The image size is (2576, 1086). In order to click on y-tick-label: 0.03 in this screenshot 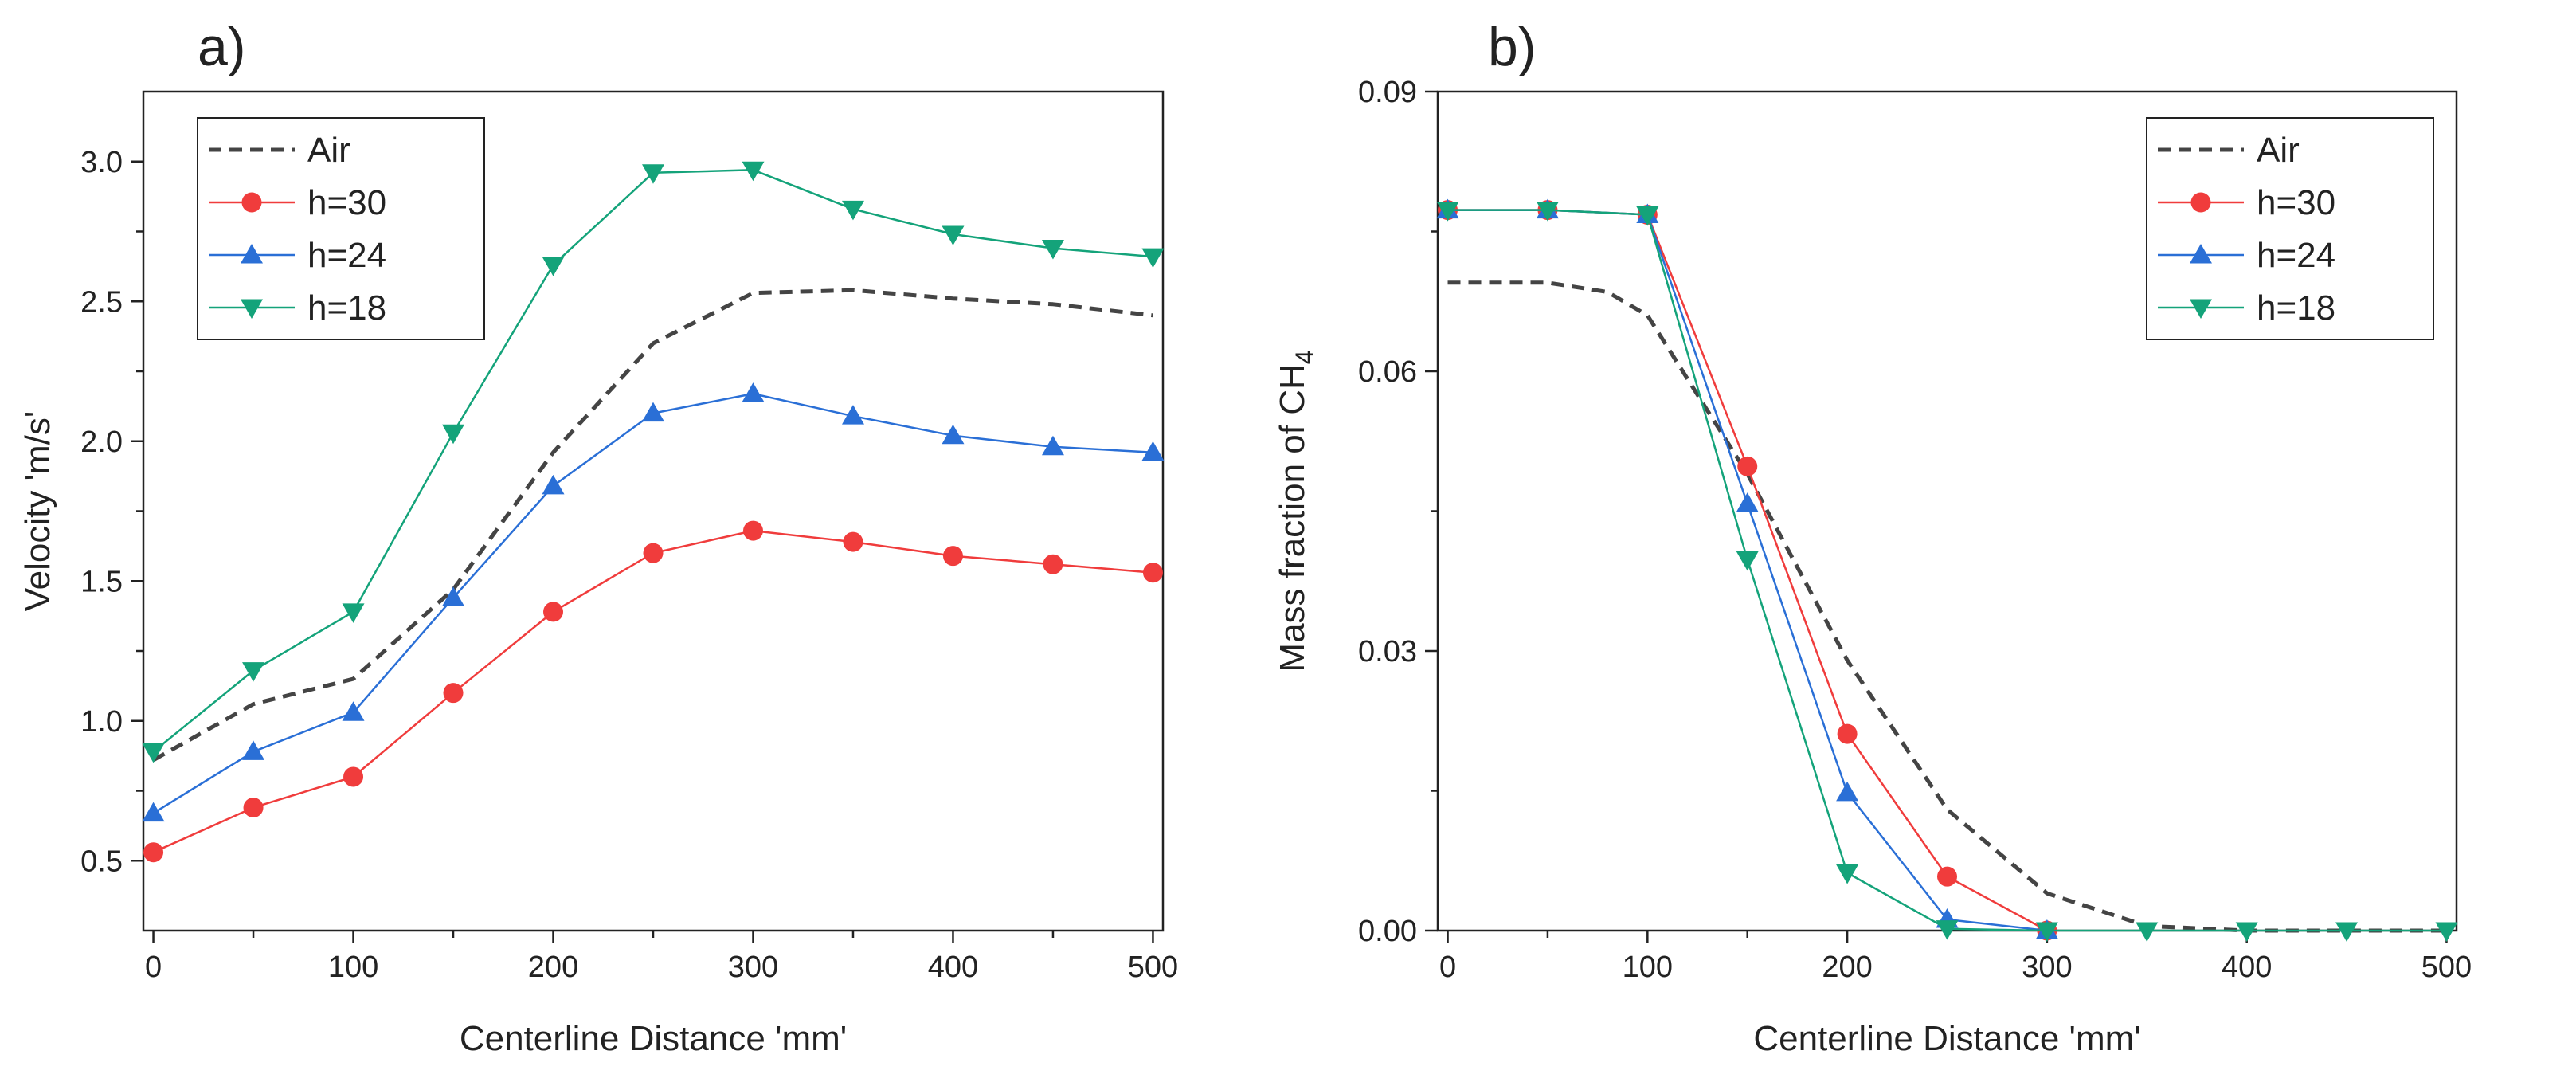, I will do `click(1387, 652)`.